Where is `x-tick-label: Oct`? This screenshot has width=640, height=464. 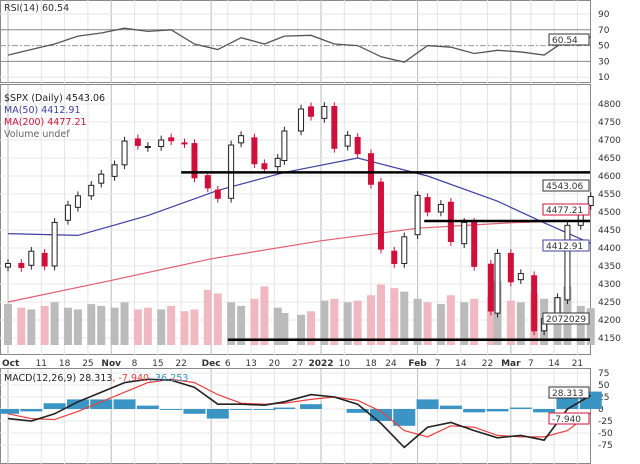 x-tick-label: Oct is located at coordinates (11, 364).